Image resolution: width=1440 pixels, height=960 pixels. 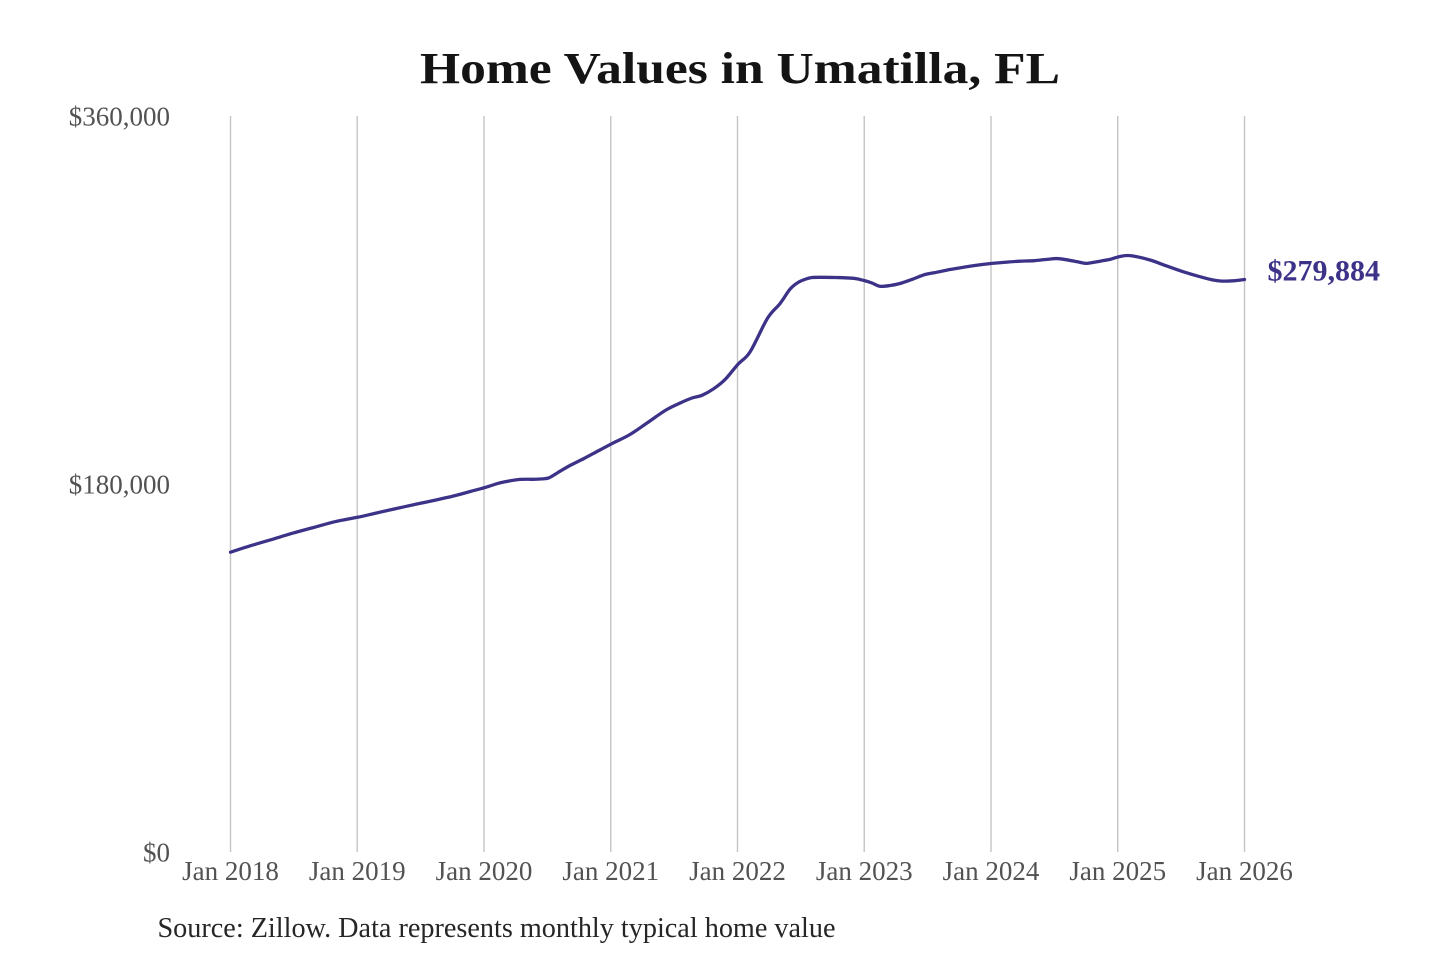 What do you see at coordinates (740, 68) in the screenshot?
I see `svg-text: Home Values in Umatilla, FL` at bounding box center [740, 68].